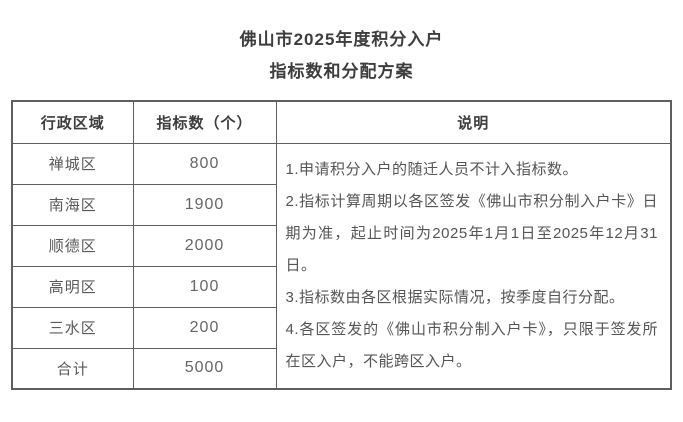  Describe the element at coordinates (473, 122) in the screenshot. I see `header-cell-notes: 说明` at that location.